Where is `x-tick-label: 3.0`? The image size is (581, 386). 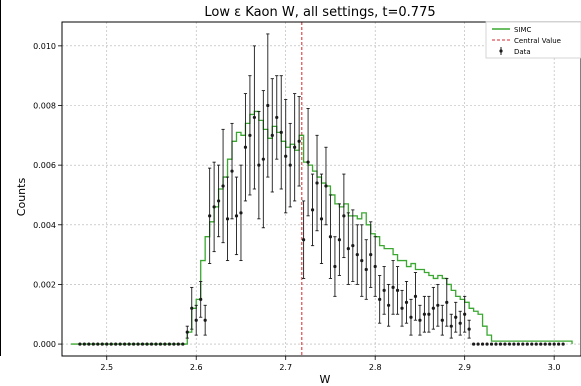
x-tick-label: 3.0 is located at coordinates (554, 367).